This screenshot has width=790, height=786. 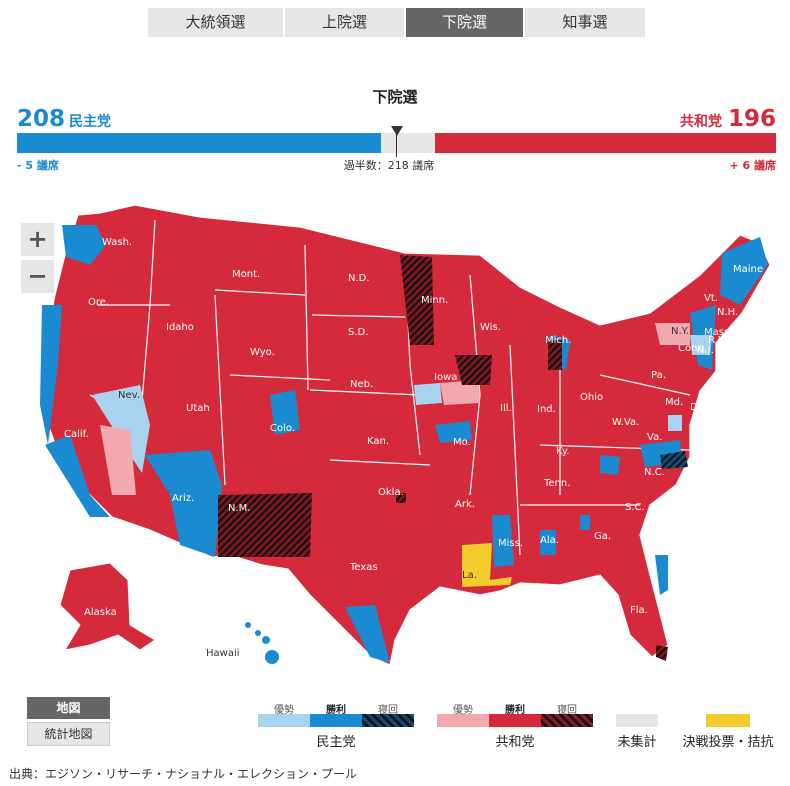 What do you see at coordinates (662, 653) in the screenshot?
I see `flip-fl` at bounding box center [662, 653].